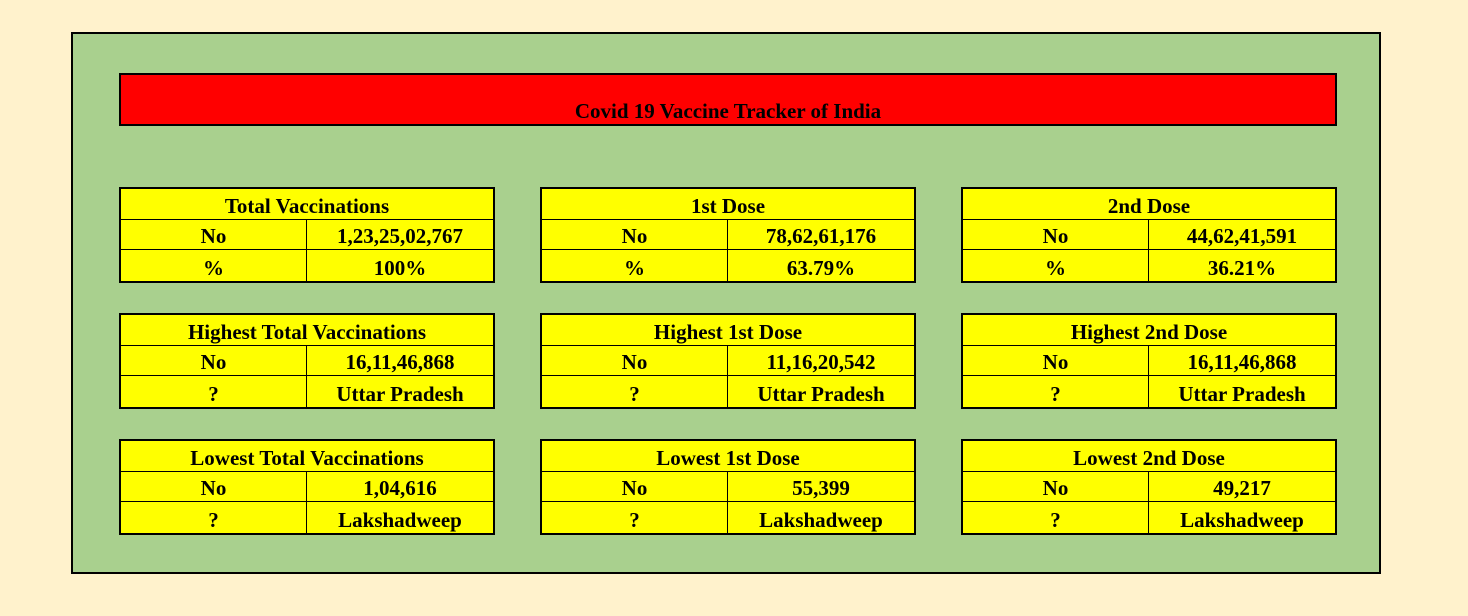 The height and width of the screenshot is (616, 1468). Describe the element at coordinates (307, 456) in the screenshot. I see `card-heading: Lowest Total Vaccinations` at that location.